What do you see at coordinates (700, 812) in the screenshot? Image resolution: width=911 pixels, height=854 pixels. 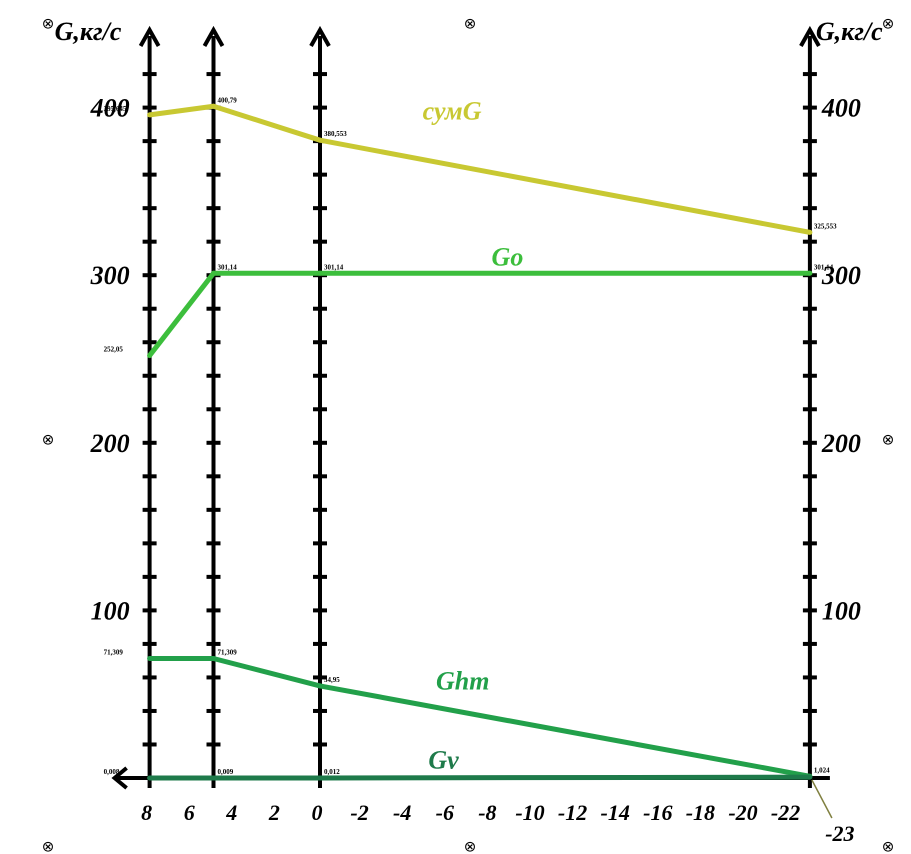 I see `x-tick-label: -18` at bounding box center [700, 812].